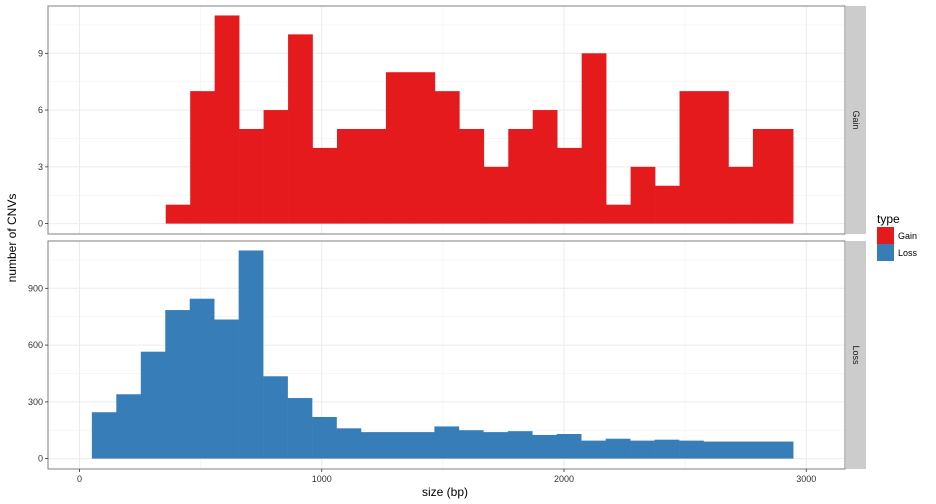  I want to click on x-axis-title: size (bp), so click(445, 492).